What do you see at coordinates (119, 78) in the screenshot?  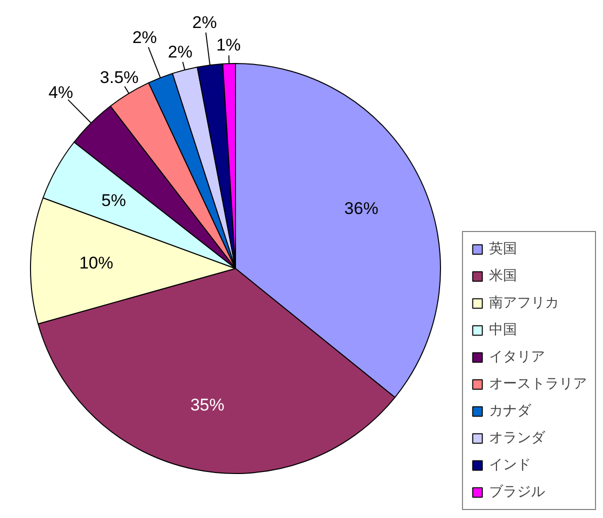 I see `data-label: 3.5%` at bounding box center [119, 78].